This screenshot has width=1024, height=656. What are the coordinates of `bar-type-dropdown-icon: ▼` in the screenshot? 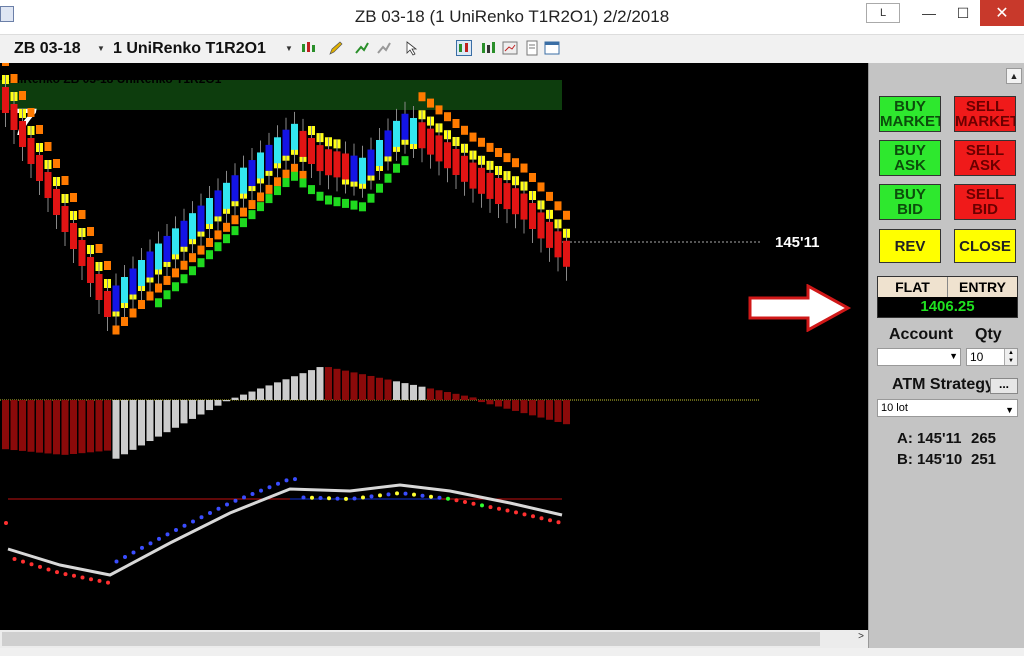 It's located at (289, 48).